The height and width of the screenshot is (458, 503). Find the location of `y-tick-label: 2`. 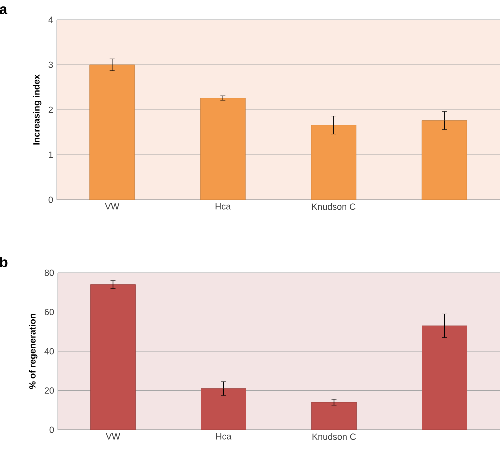

y-tick-label: 2 is located at coordinates (51, 110).